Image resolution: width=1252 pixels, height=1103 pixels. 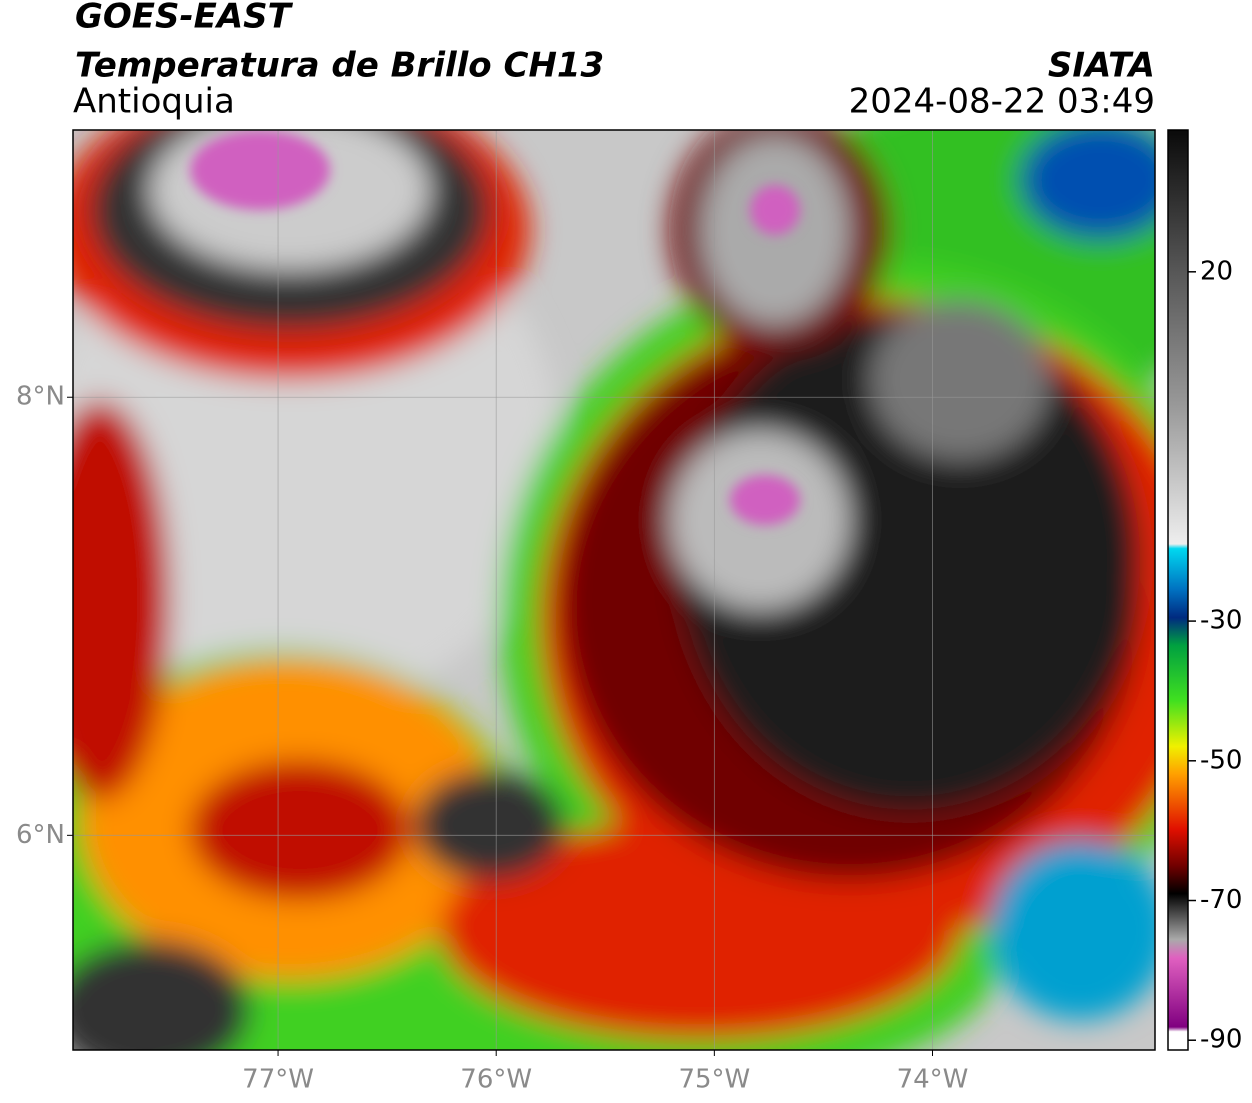 What do you see at coordinates (1221, 1040) in the screenshot?
I see `colorbar-tick-label: -90` at bounding box center [1221, 1040].